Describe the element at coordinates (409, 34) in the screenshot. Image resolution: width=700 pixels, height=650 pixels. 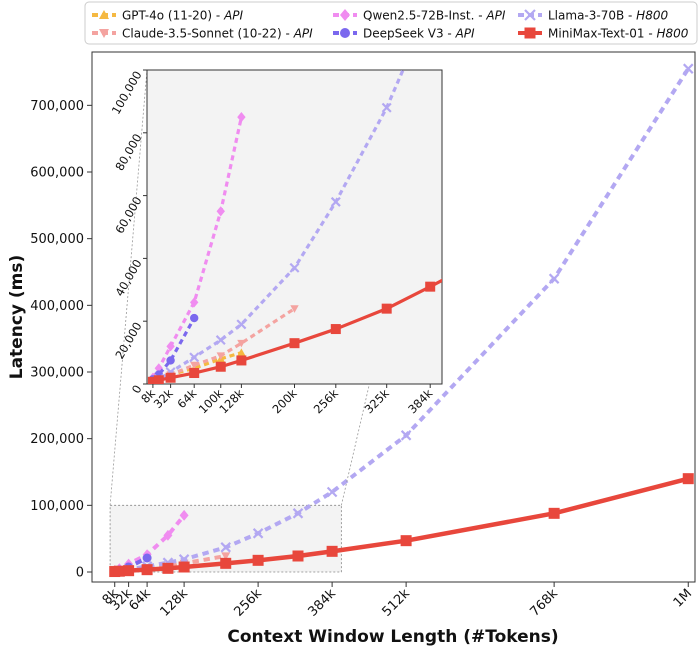
I see `legend-name: DeepSeek V3 -` at that location.